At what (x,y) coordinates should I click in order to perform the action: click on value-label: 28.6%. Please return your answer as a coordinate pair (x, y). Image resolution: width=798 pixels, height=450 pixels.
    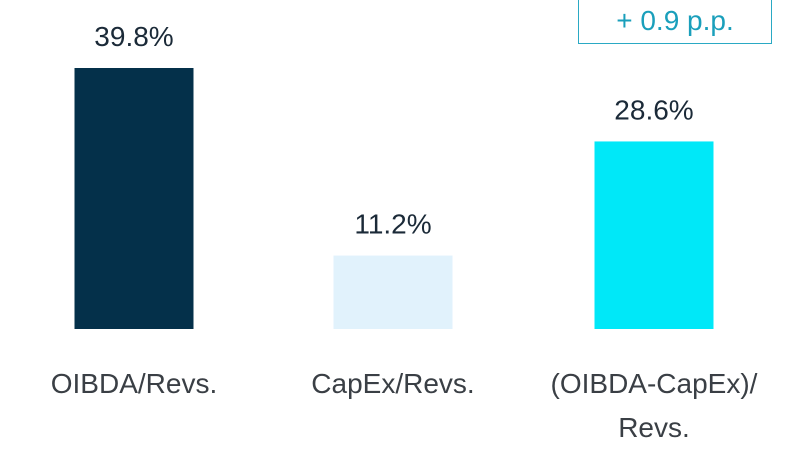
    Looking at the image, I should click on (653, 109).